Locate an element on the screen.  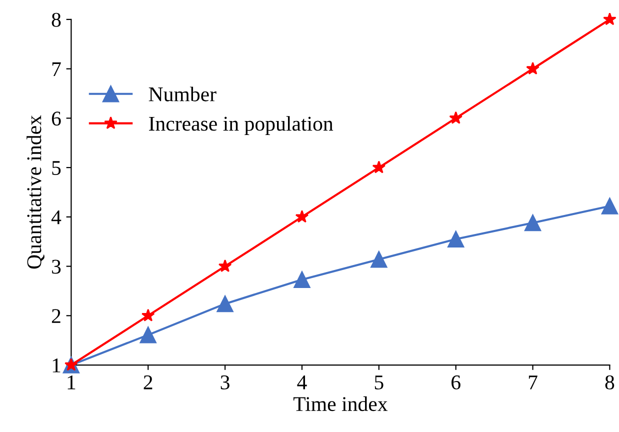
y-tick-label: 5 is located at coordinates (56, 168).